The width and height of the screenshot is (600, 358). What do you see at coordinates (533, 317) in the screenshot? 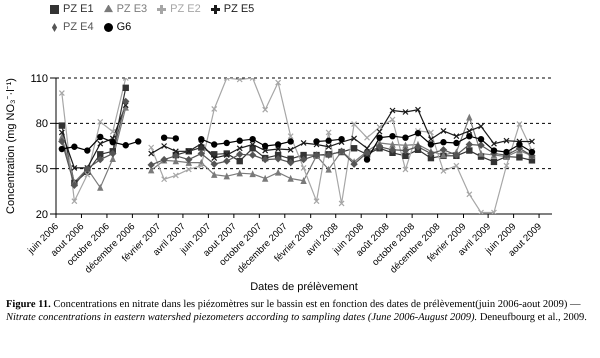
I see `text: Deneufbourg et al., 2009.` at bounding box center [533, 317].